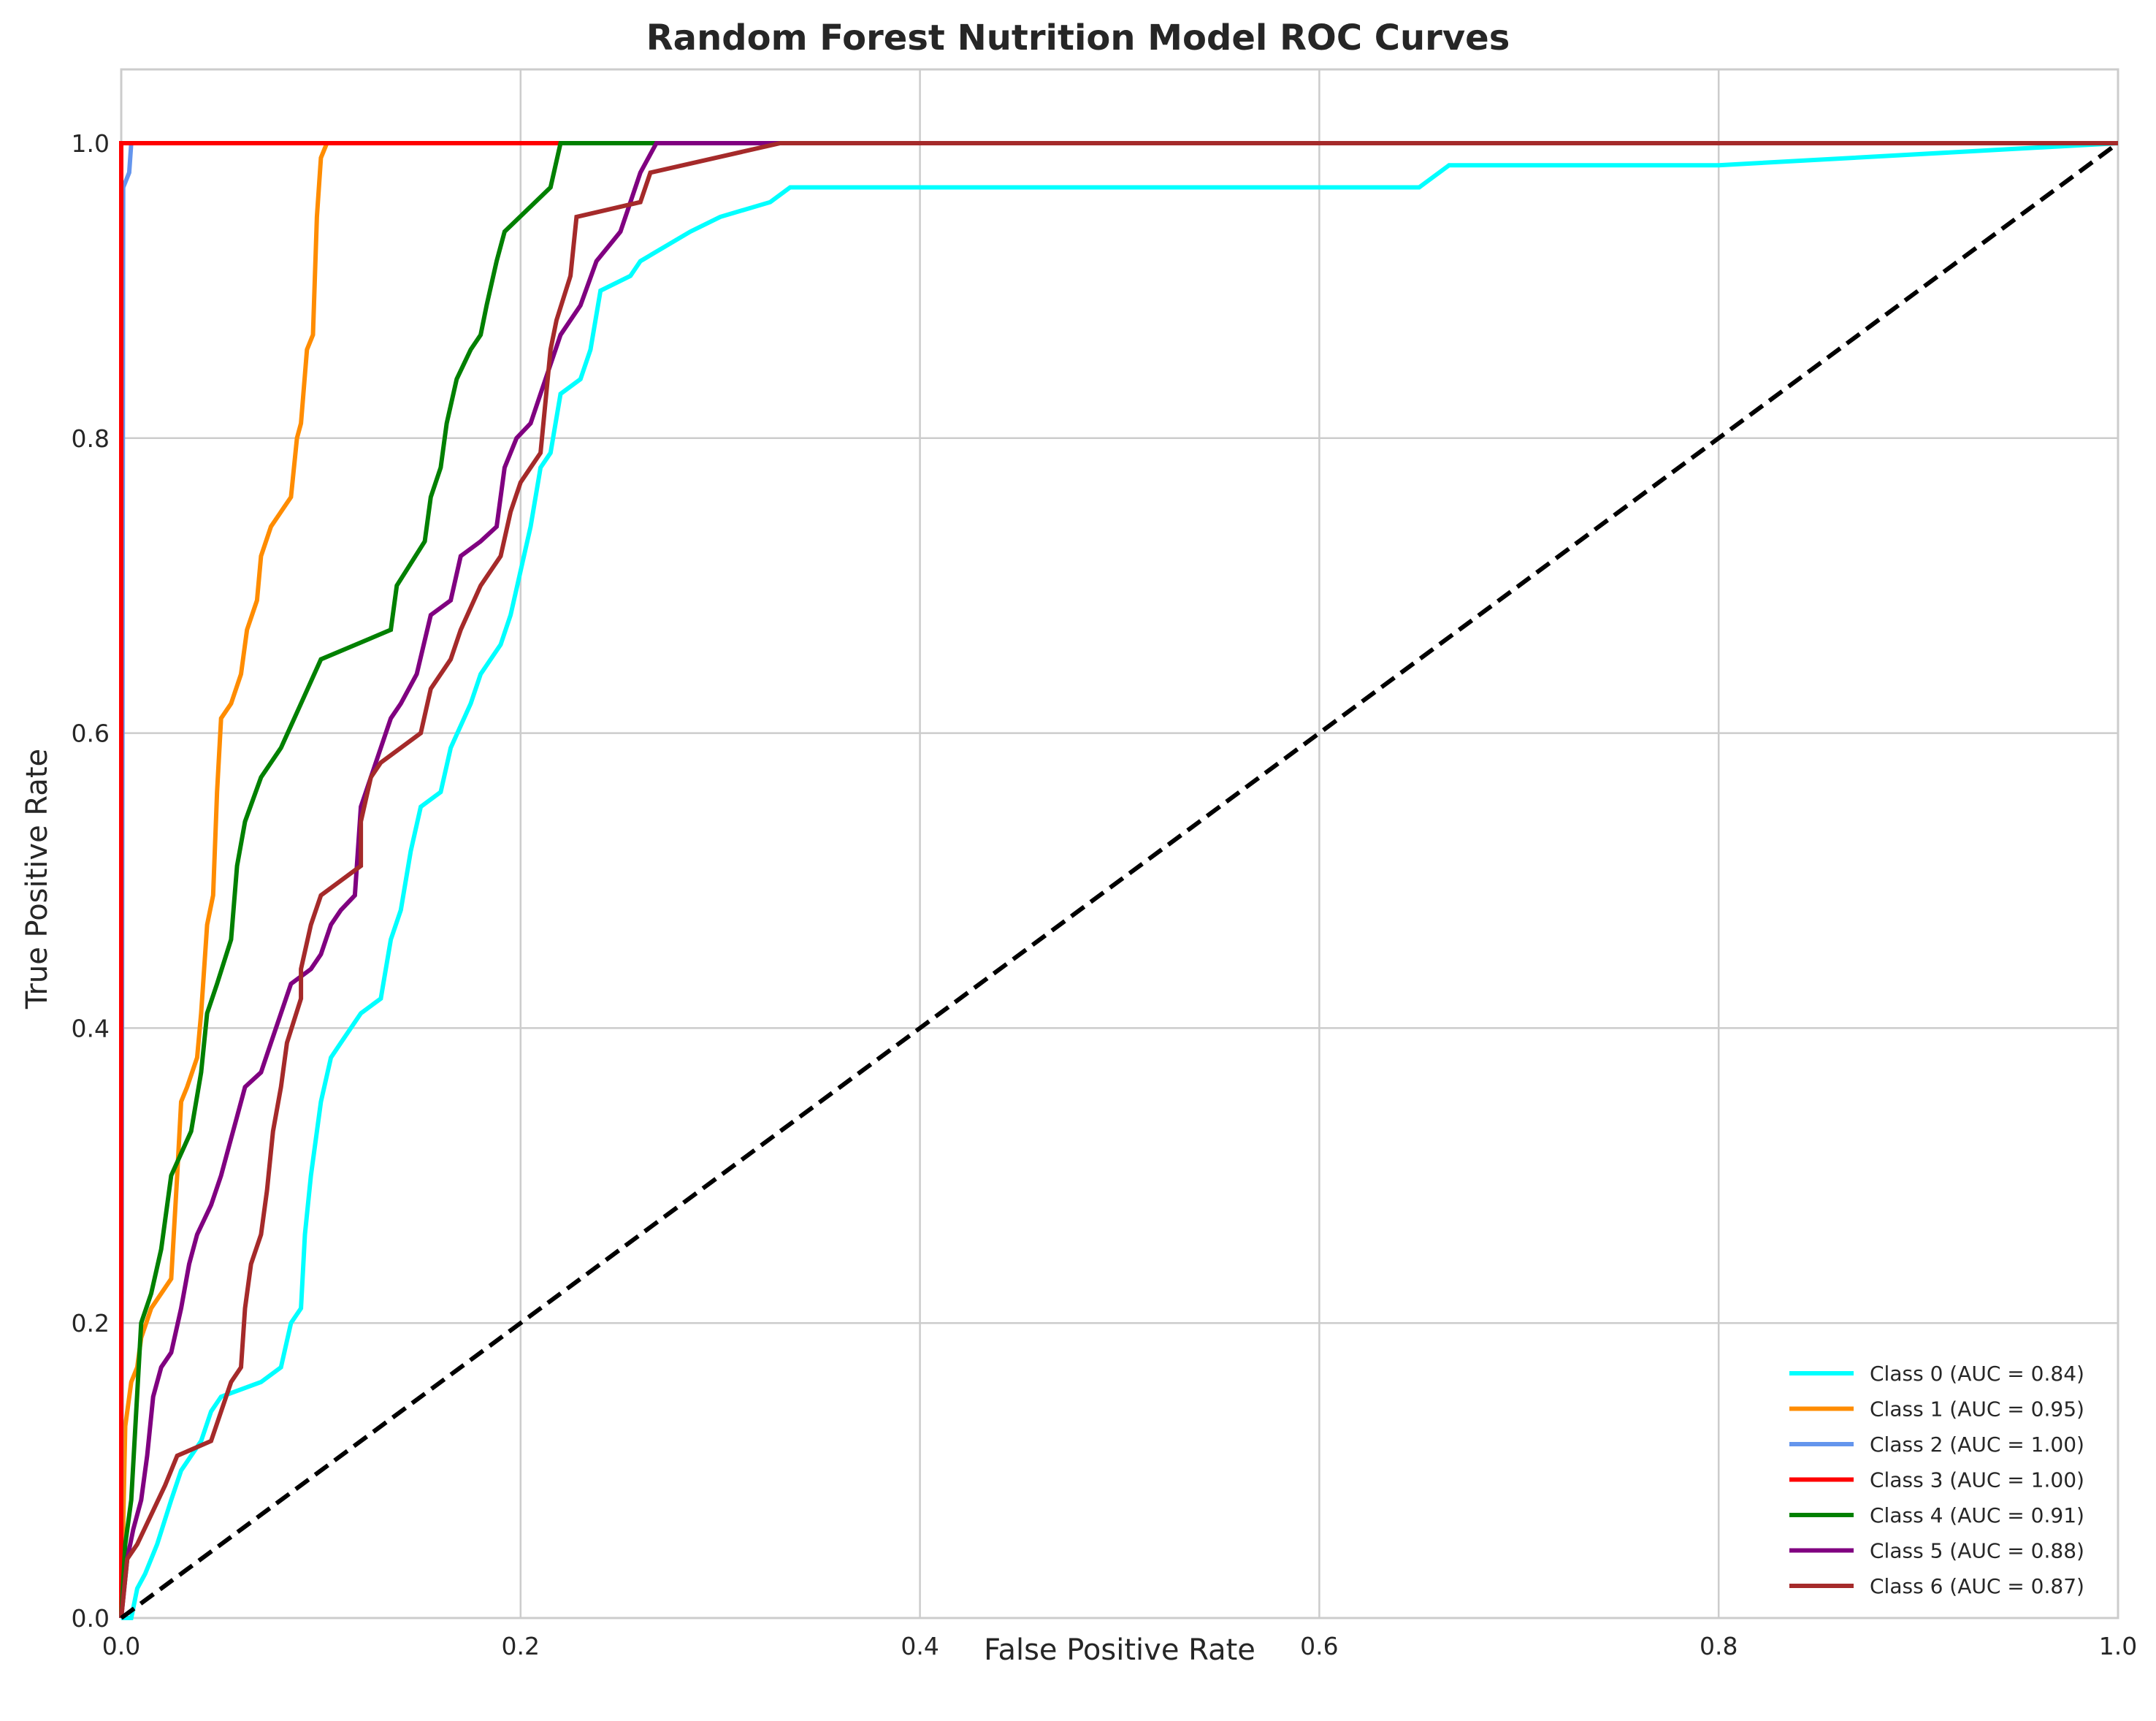 The height and width of the screenshot is (1721, 2156). I want to click on legend-label: Class 2 (AUC = 1.00), so click(1977, 1444).